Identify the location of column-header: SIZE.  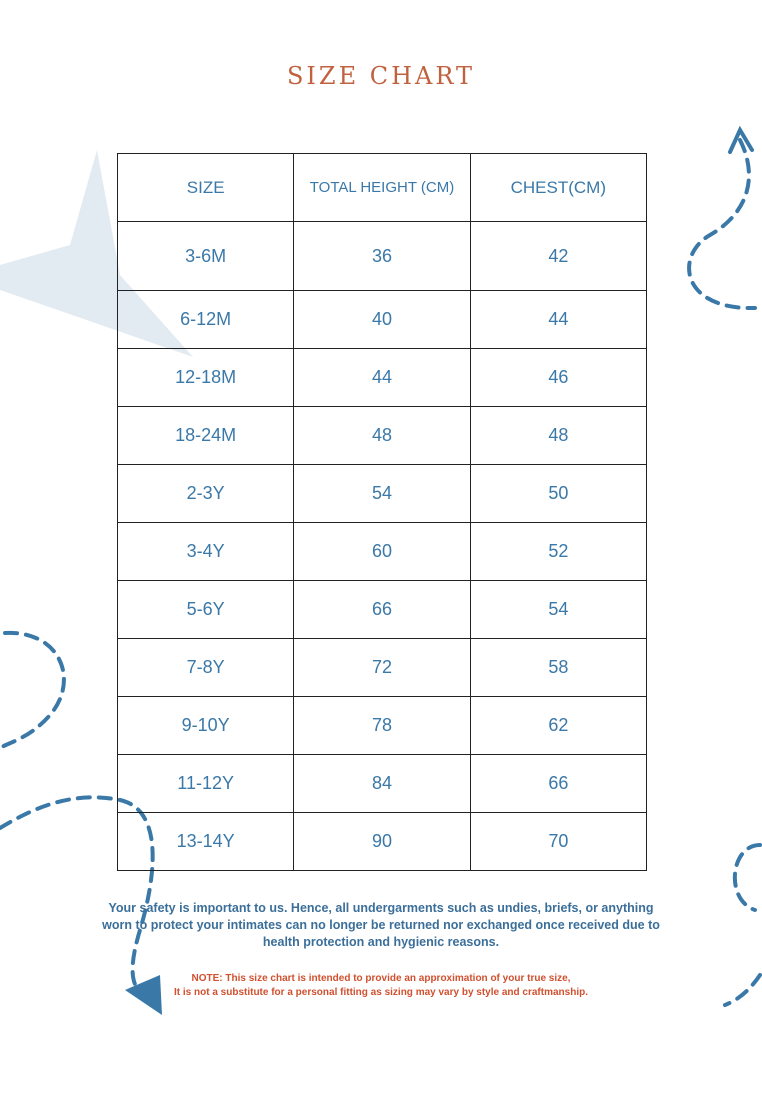
(205, 187).